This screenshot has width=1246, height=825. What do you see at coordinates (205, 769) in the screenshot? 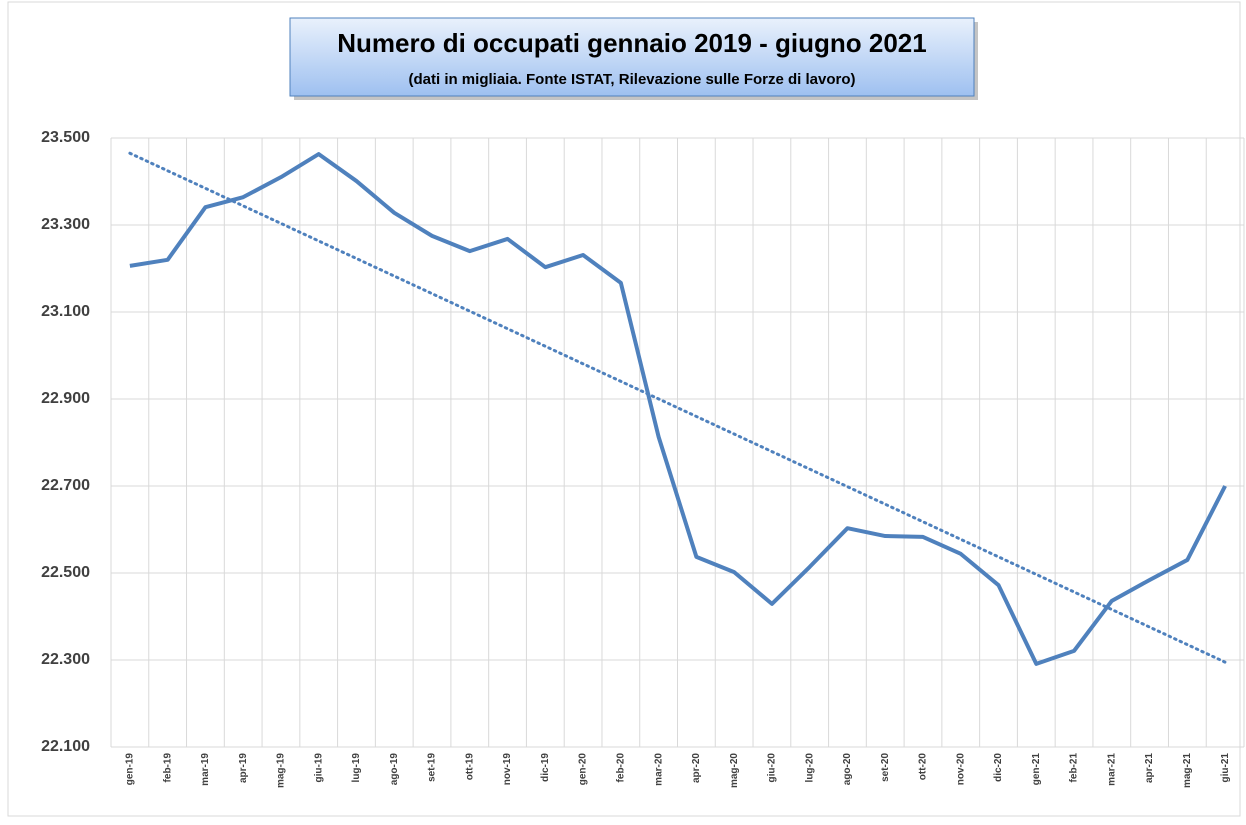
I see `x-tick-label: mar-19` at bounding box center [205, 769].